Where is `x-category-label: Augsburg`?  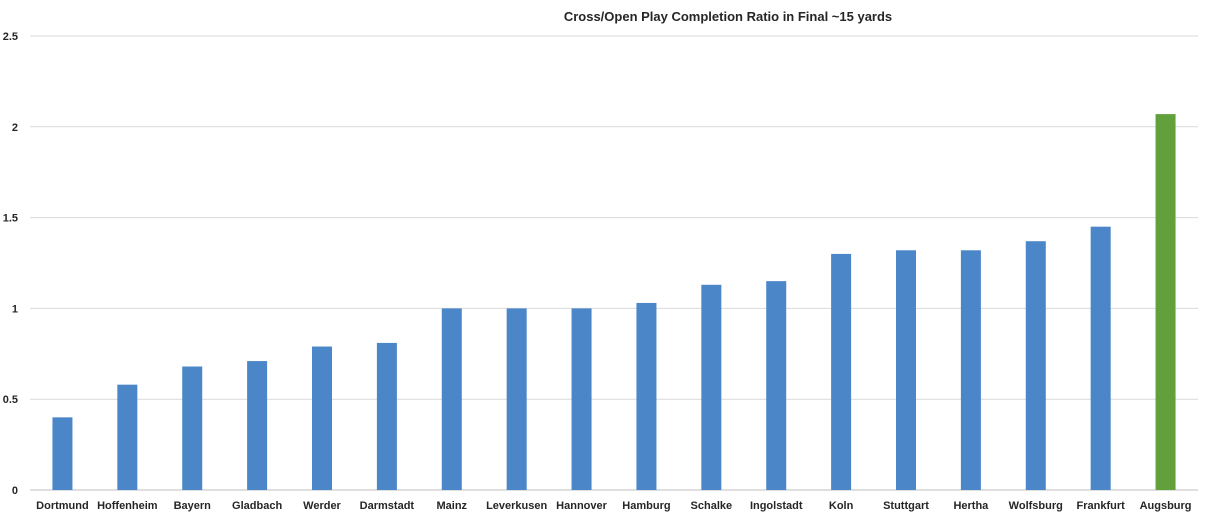
x-category-label: Augsburg is located at coordinates (1166, 506).